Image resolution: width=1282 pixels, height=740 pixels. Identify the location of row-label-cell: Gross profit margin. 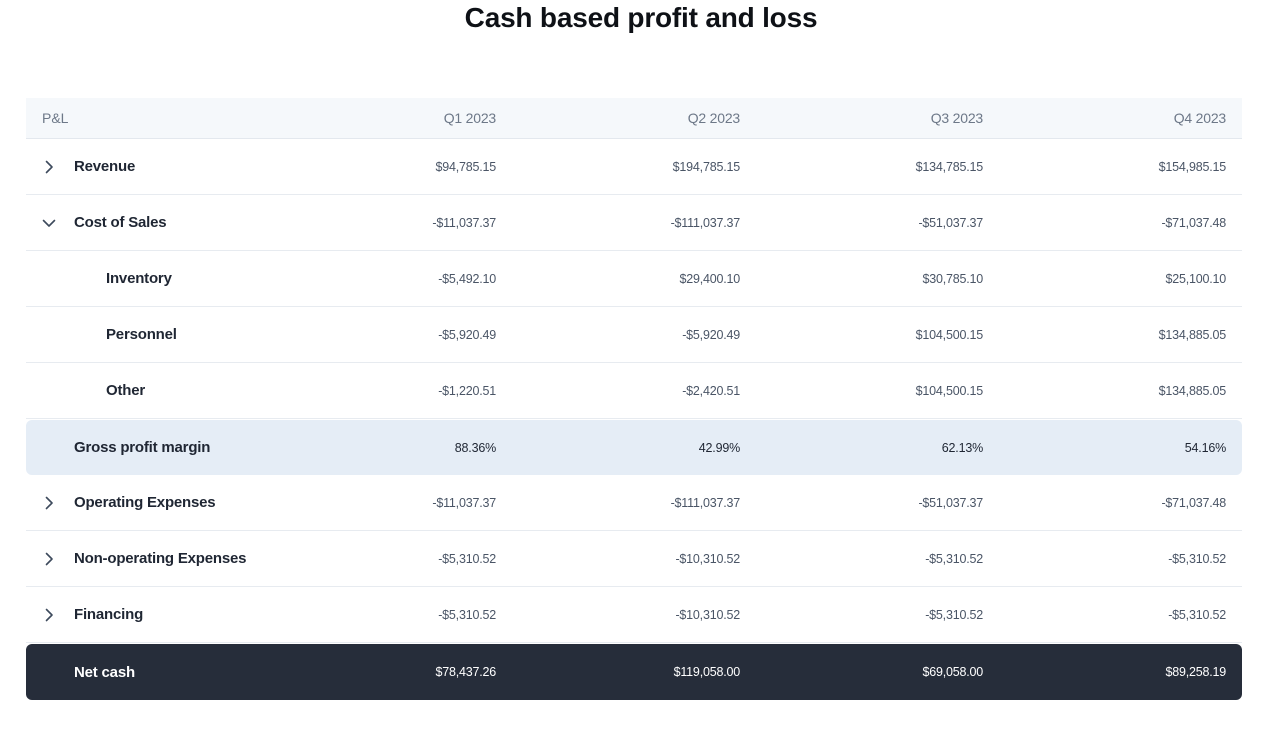
(176, 447).